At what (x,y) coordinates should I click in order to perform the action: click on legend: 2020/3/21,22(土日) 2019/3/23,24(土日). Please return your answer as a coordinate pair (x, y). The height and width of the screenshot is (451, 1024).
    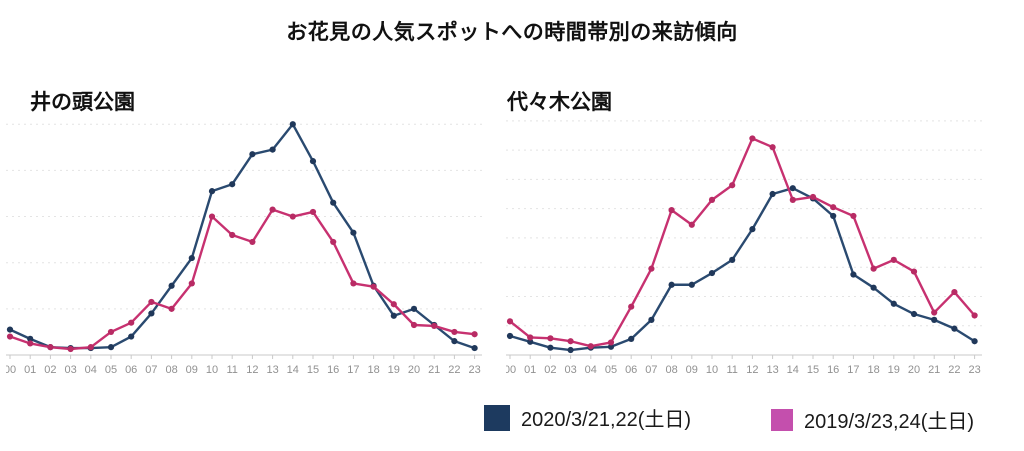
    Looking at the image, I should click on (512, 420).